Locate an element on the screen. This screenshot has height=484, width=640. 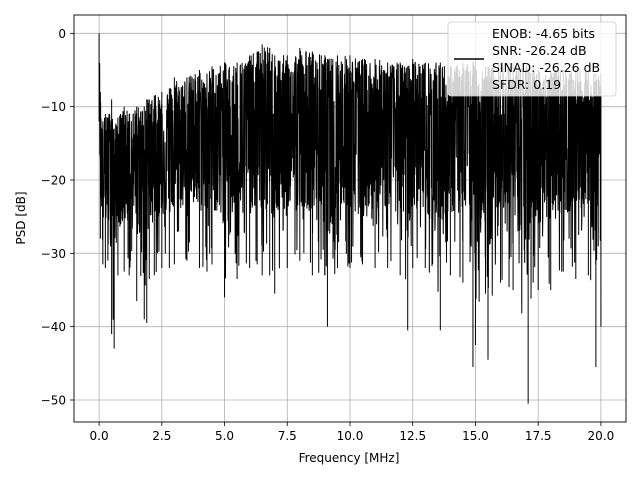
legend-entry-enob: ENOB: -4.65 bits is located at coordinates (543, 33).